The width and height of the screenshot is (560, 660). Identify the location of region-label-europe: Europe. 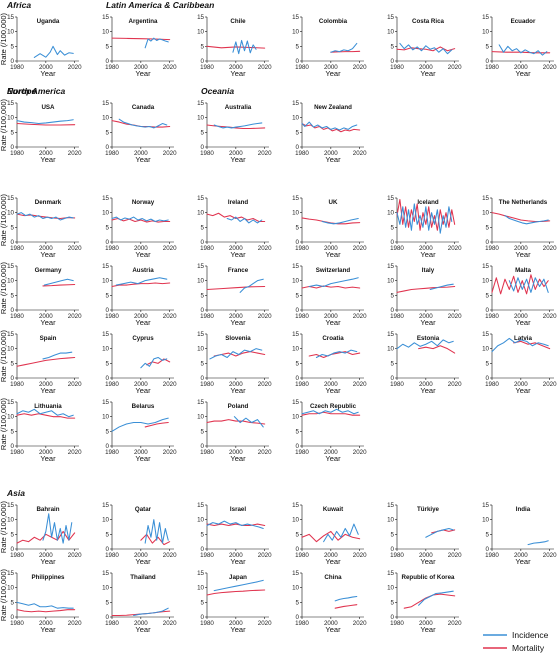
(22, 91).